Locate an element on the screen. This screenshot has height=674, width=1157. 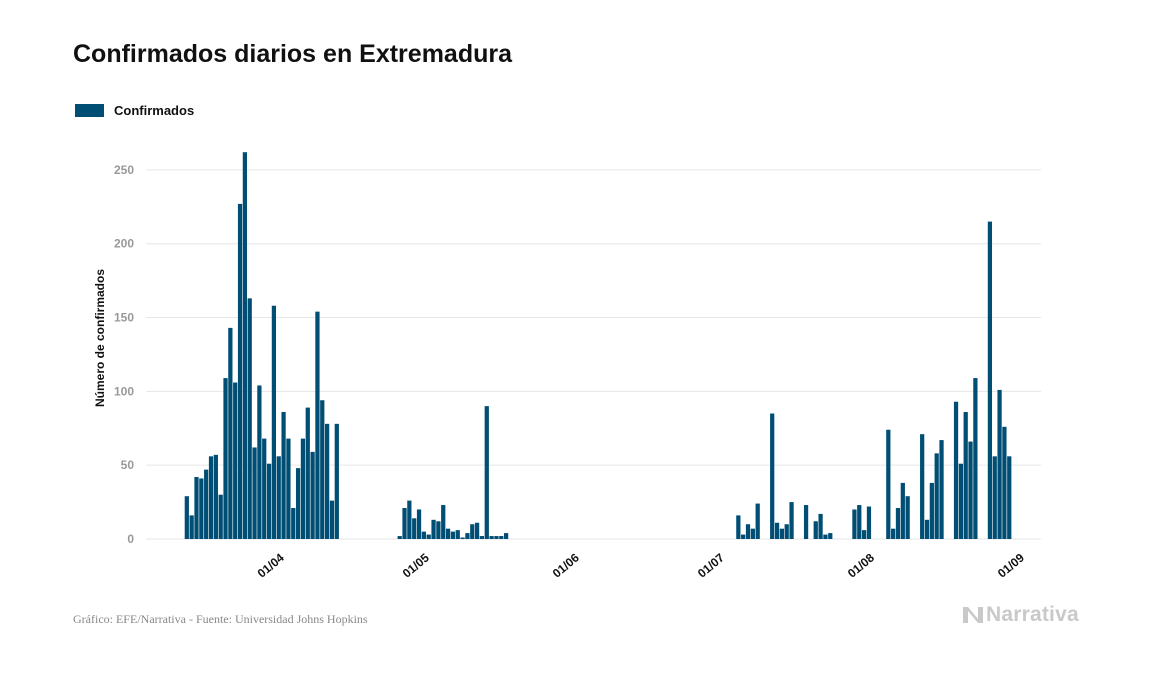
legend-label-confirmados: Confirmados is located at coordinates (154, 110).